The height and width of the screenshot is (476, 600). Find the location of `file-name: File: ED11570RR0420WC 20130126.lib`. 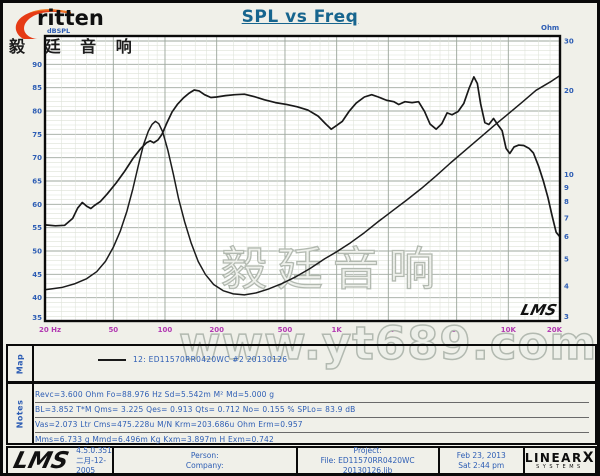

file-name: File: ED11570RR0420WC 20130126.lib is located at coordinates (367, 465).